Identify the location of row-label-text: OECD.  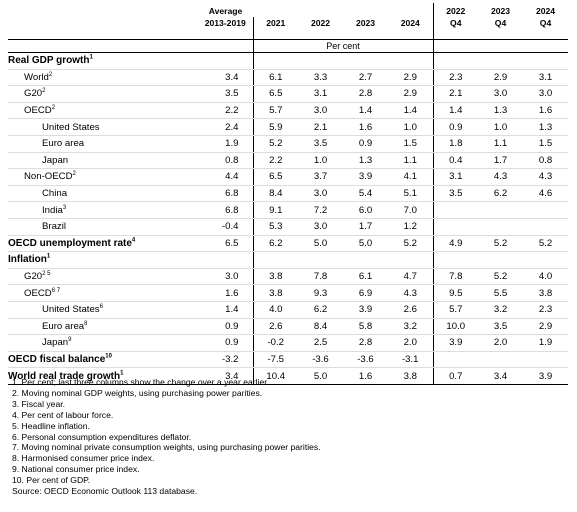
(38, 111).